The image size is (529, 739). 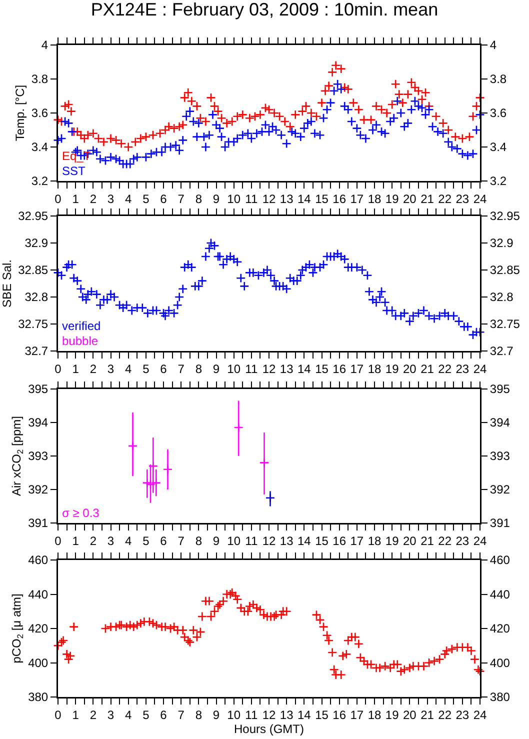 What do you see at coordinates (234, 541) in the screenshot?
I see `x-tick-label: 10` at bounding box center [234, 541].